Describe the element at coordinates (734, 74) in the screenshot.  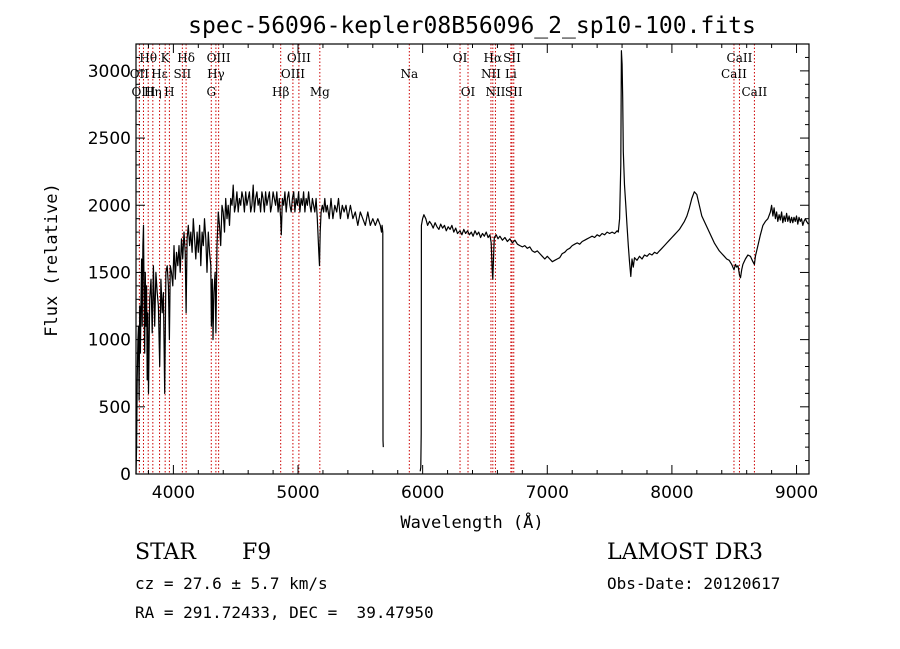
I see `line-label-26: CaII` at that location.